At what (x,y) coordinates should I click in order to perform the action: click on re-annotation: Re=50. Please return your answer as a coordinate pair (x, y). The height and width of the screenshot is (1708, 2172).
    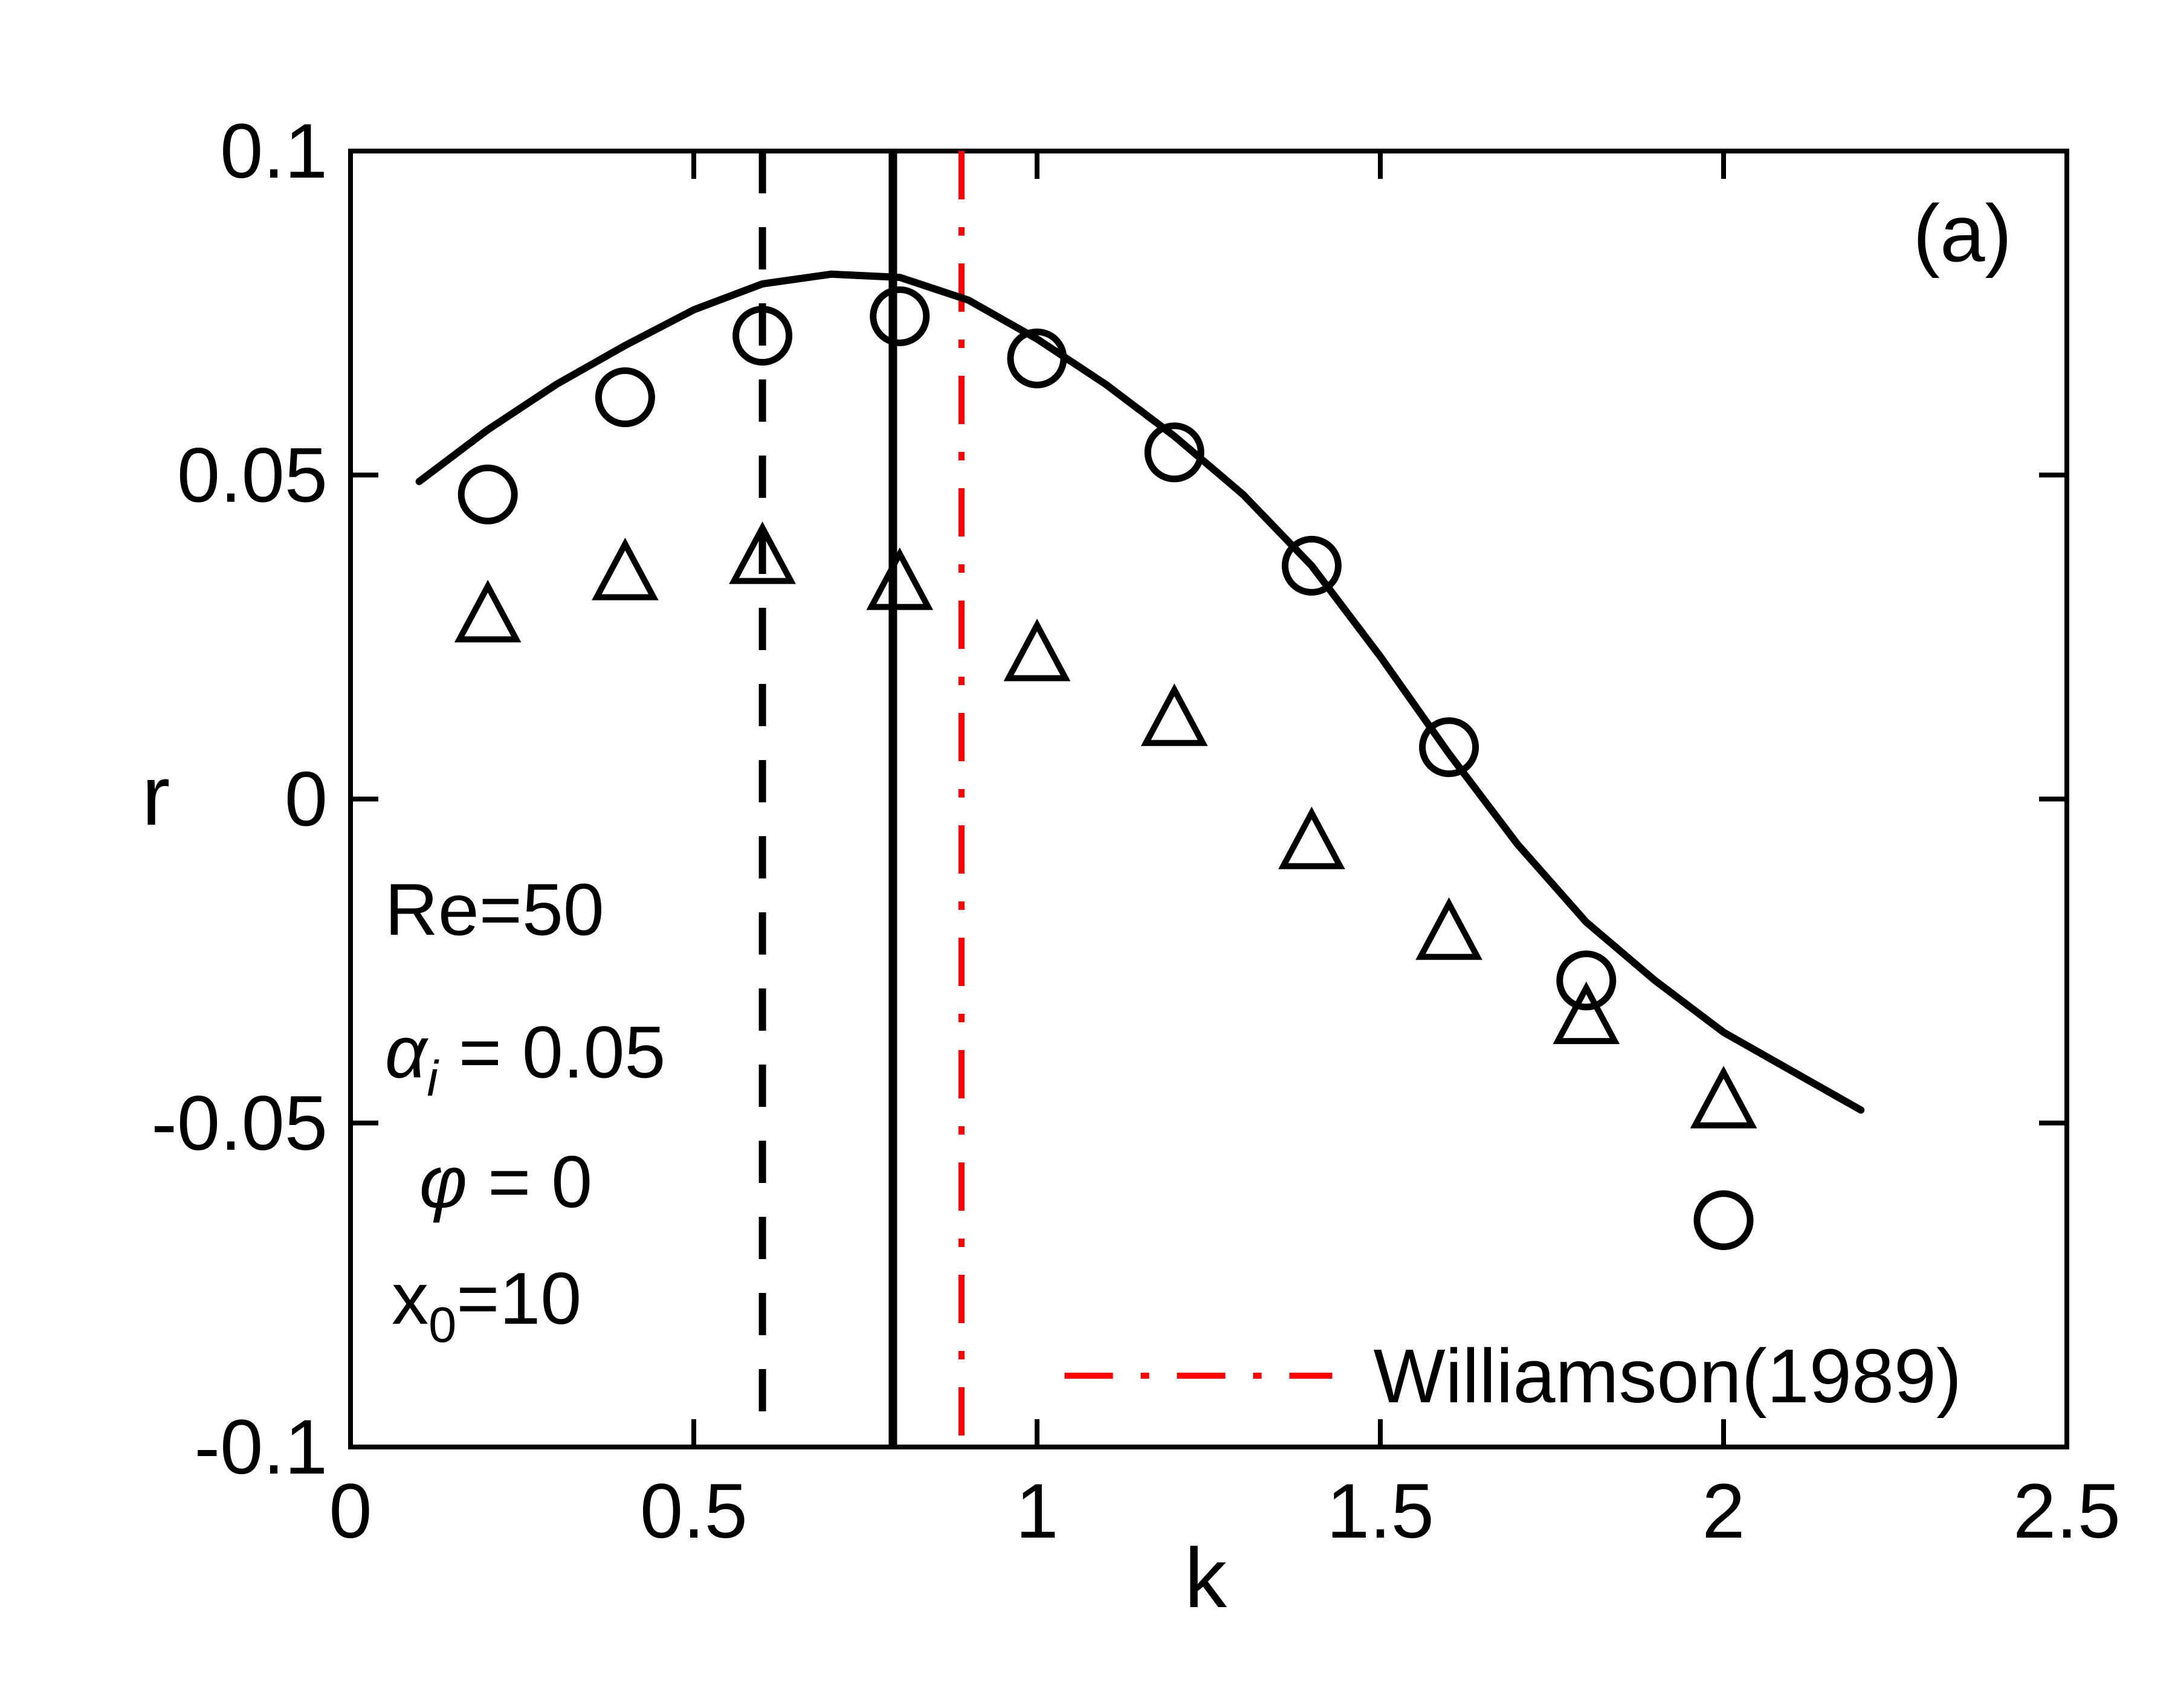
    Looking at the image, I should click on (494, 910).